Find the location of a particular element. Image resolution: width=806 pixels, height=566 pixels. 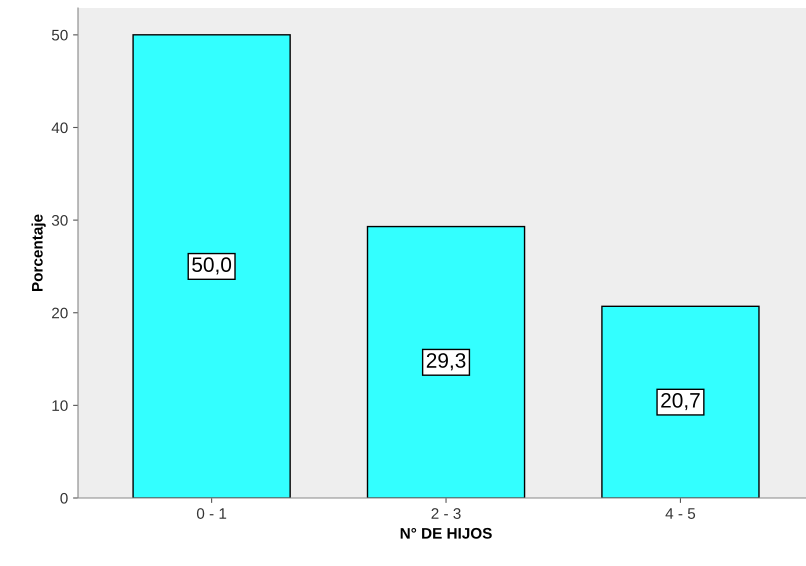

y-tick-label: 20 is located at coordinates (60, 313).